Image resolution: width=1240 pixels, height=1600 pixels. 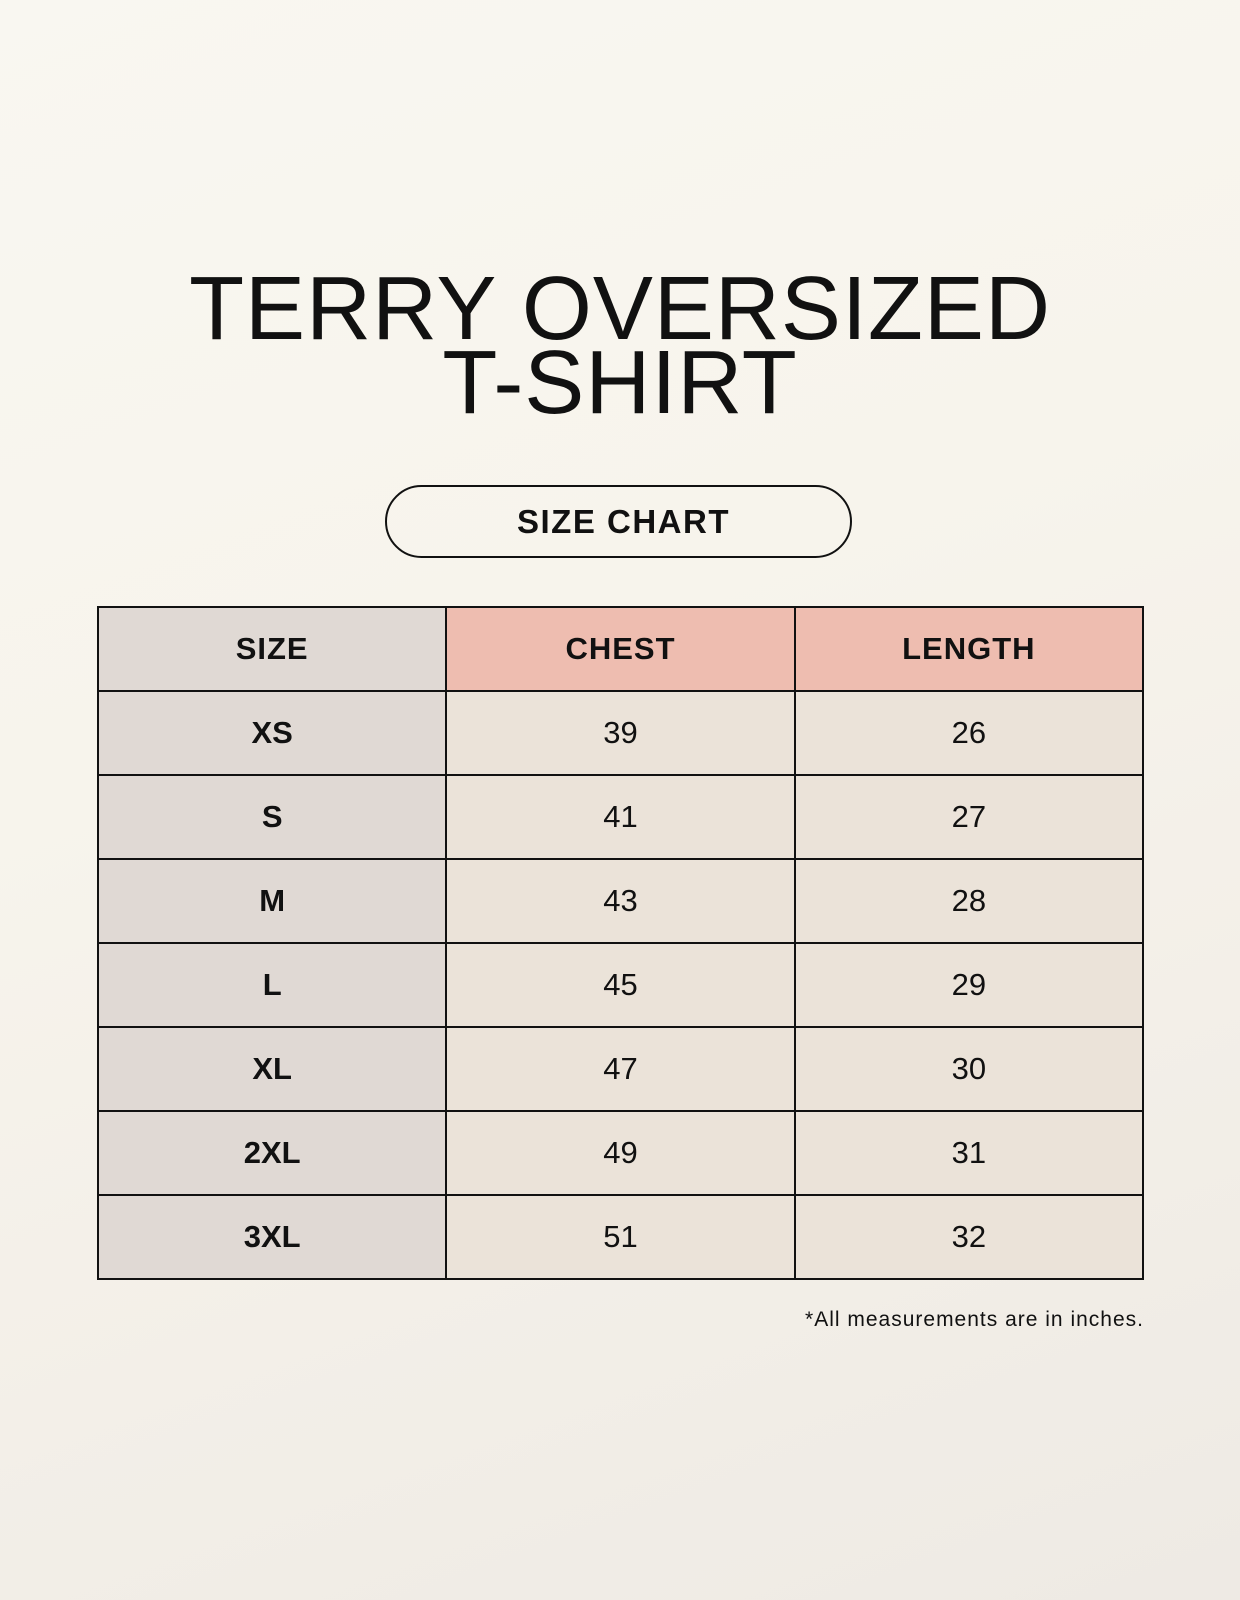 What do you see at coordinates (620, 309) in the screenshot?
I see `title-line-1: TERRY OVERSIZED` at bounding box center [620, 309].